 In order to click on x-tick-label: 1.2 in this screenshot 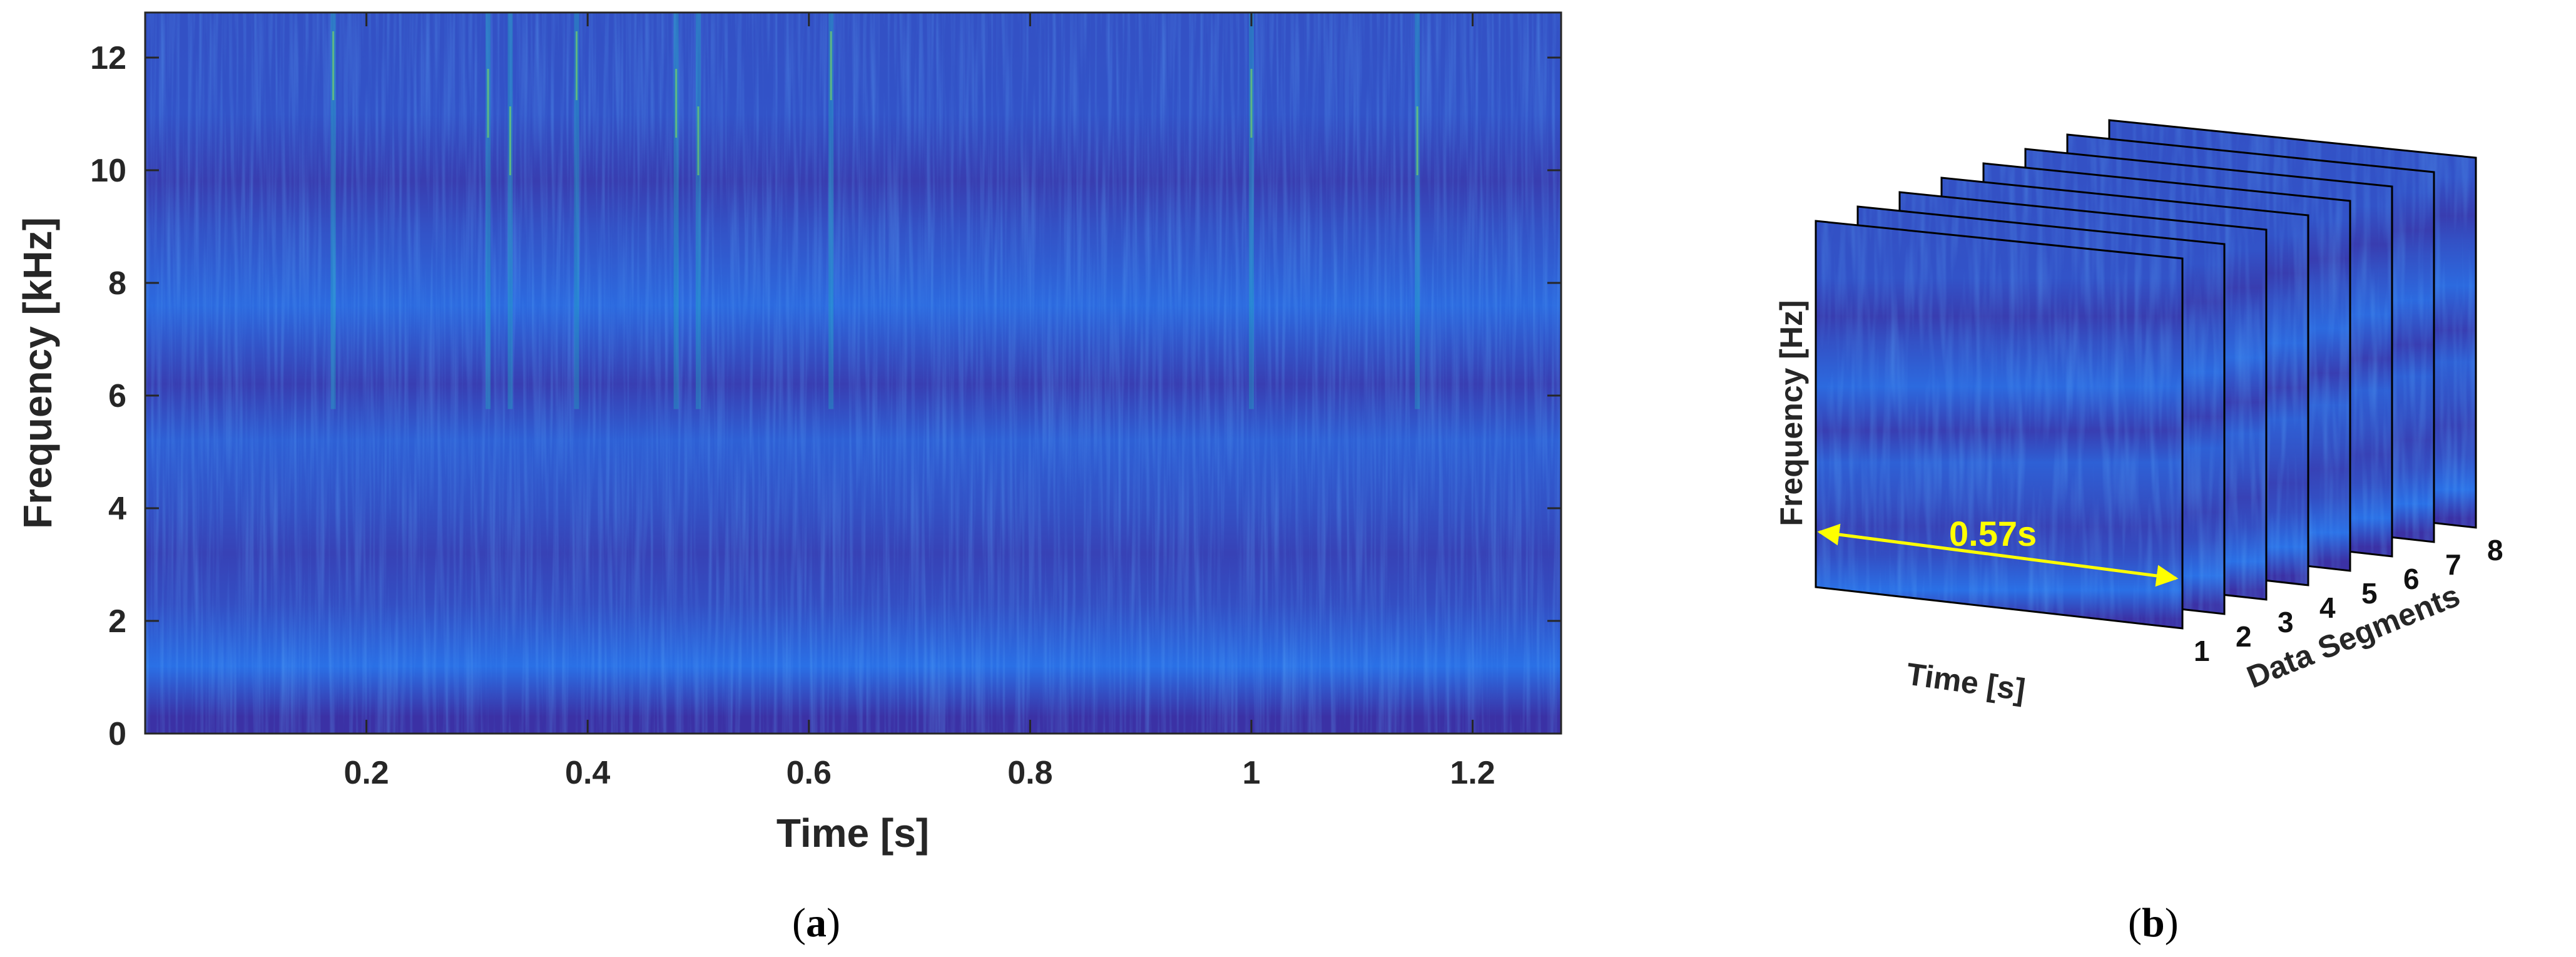, I will do `click(1472, 773)`.